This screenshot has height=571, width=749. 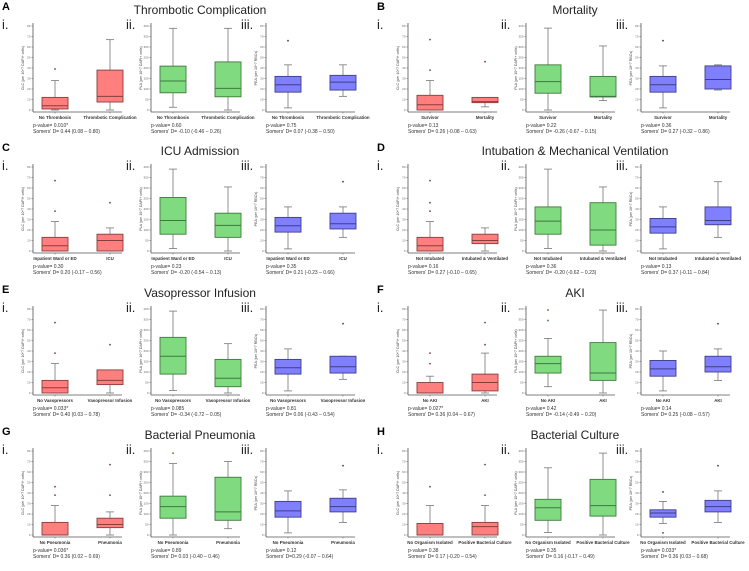 I want to click on x-tick-label: Vasopressor Infusion, so click(x=343, y=400).